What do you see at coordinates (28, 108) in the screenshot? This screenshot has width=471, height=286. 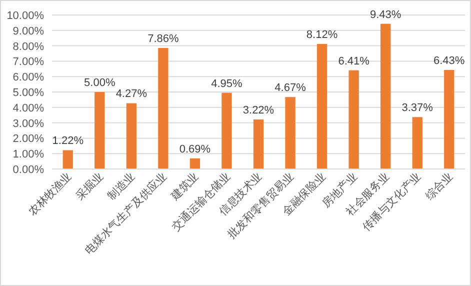 I see `y-tick-label: 4.00%` at bounding box center [28, 108].